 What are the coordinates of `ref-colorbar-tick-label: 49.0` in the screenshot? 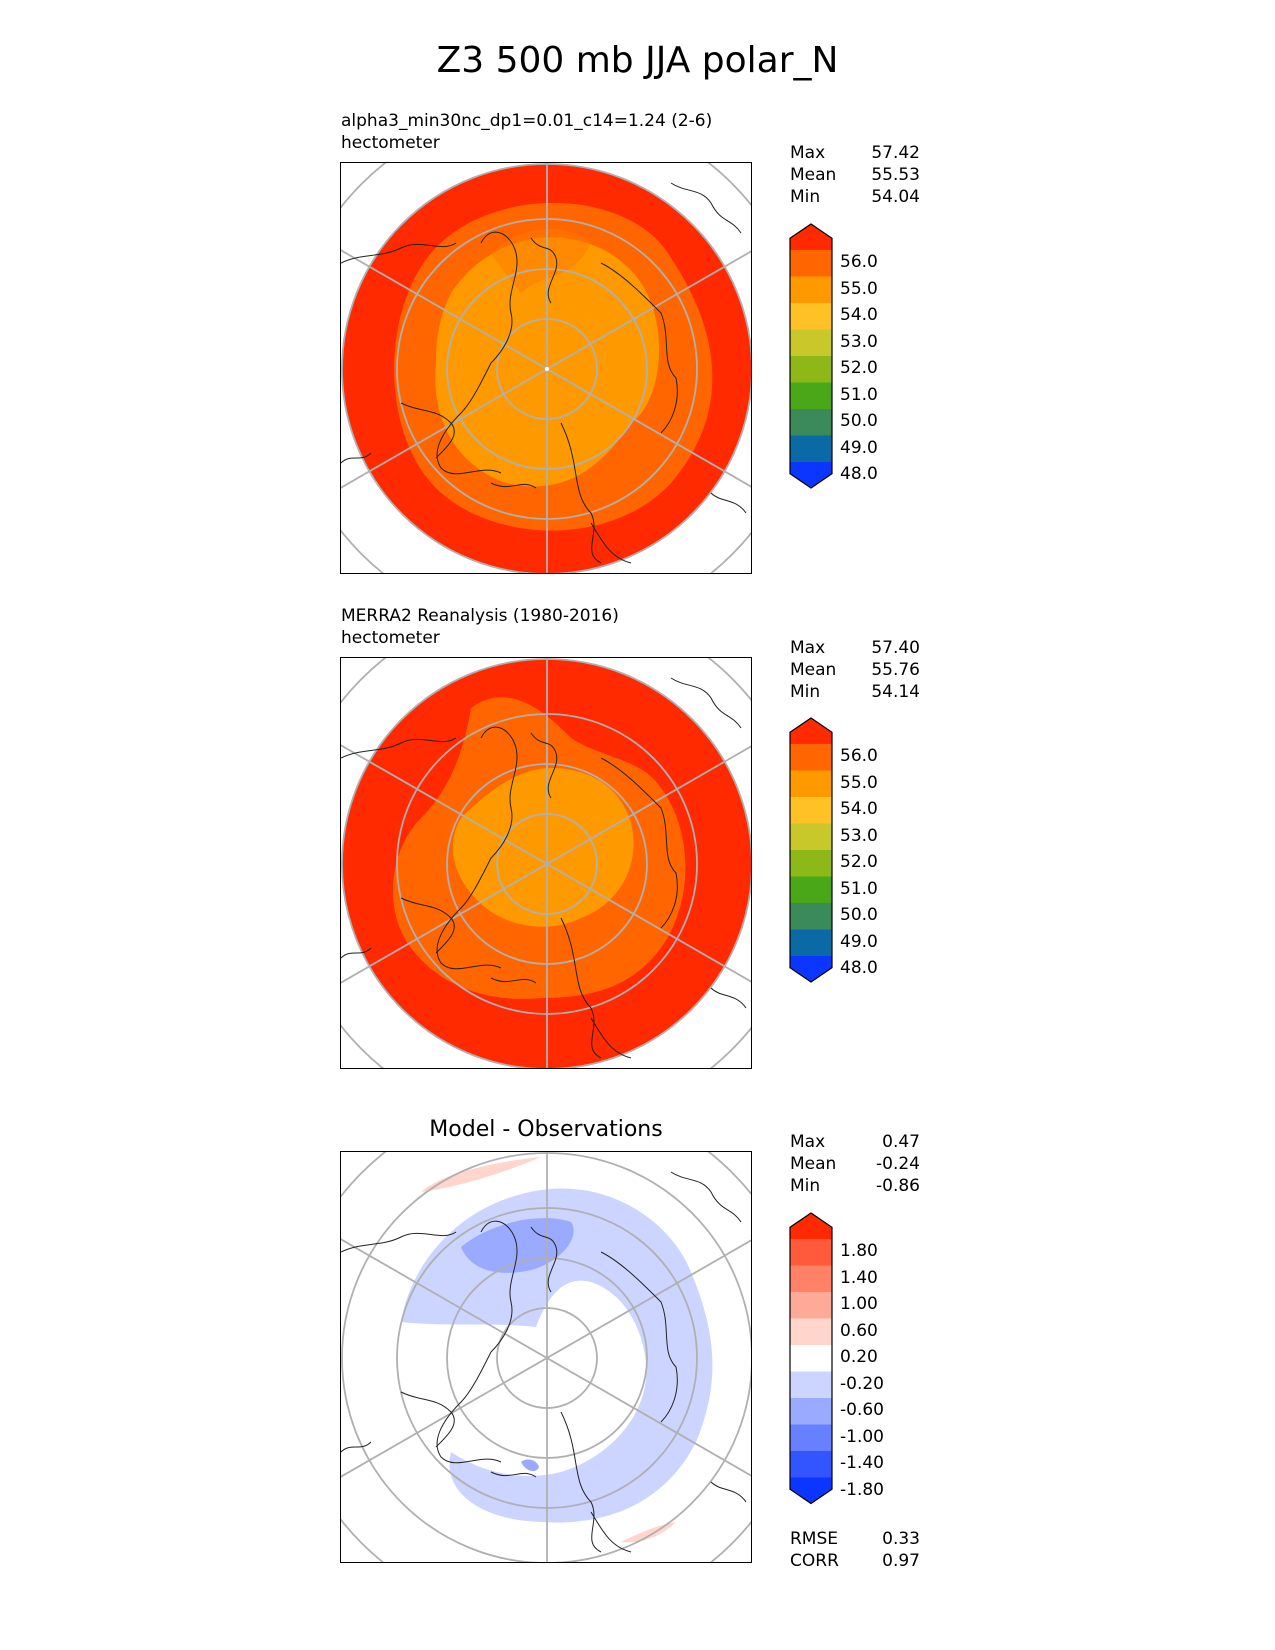 It's located at (859, 941).